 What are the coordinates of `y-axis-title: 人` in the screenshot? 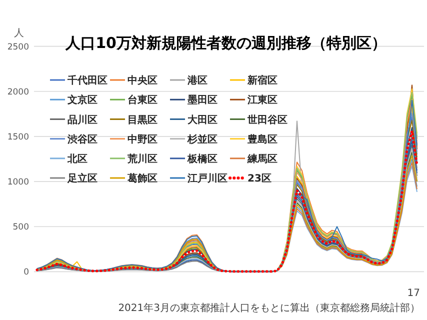 It's located at (19, 33).